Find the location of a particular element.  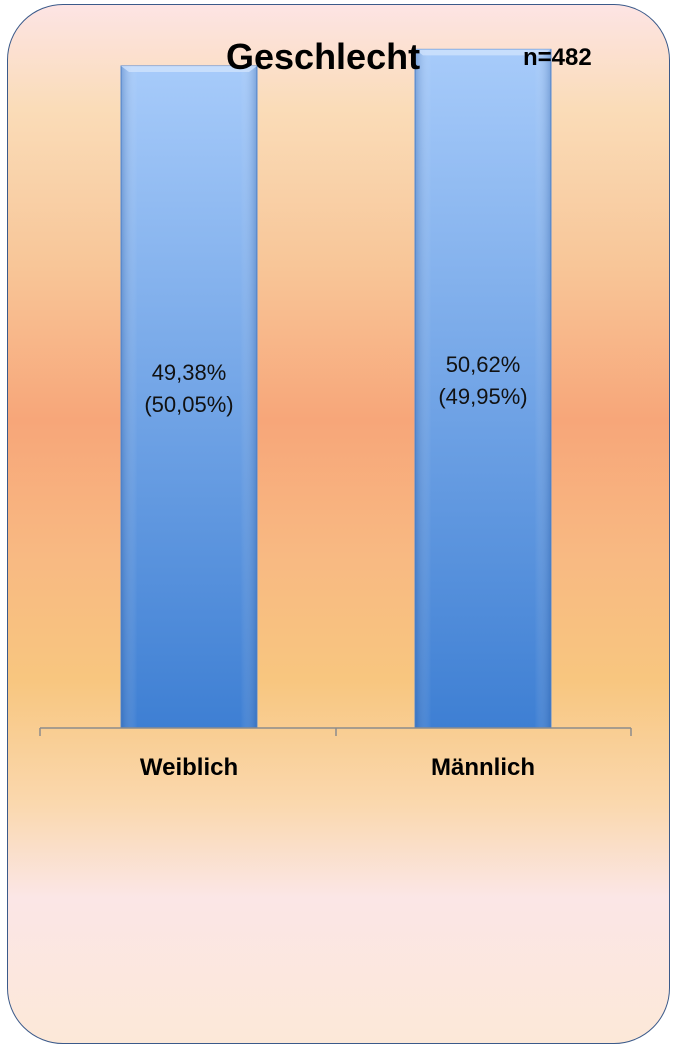

chart-title: Geschlecht is located at coordinates (323, 56).